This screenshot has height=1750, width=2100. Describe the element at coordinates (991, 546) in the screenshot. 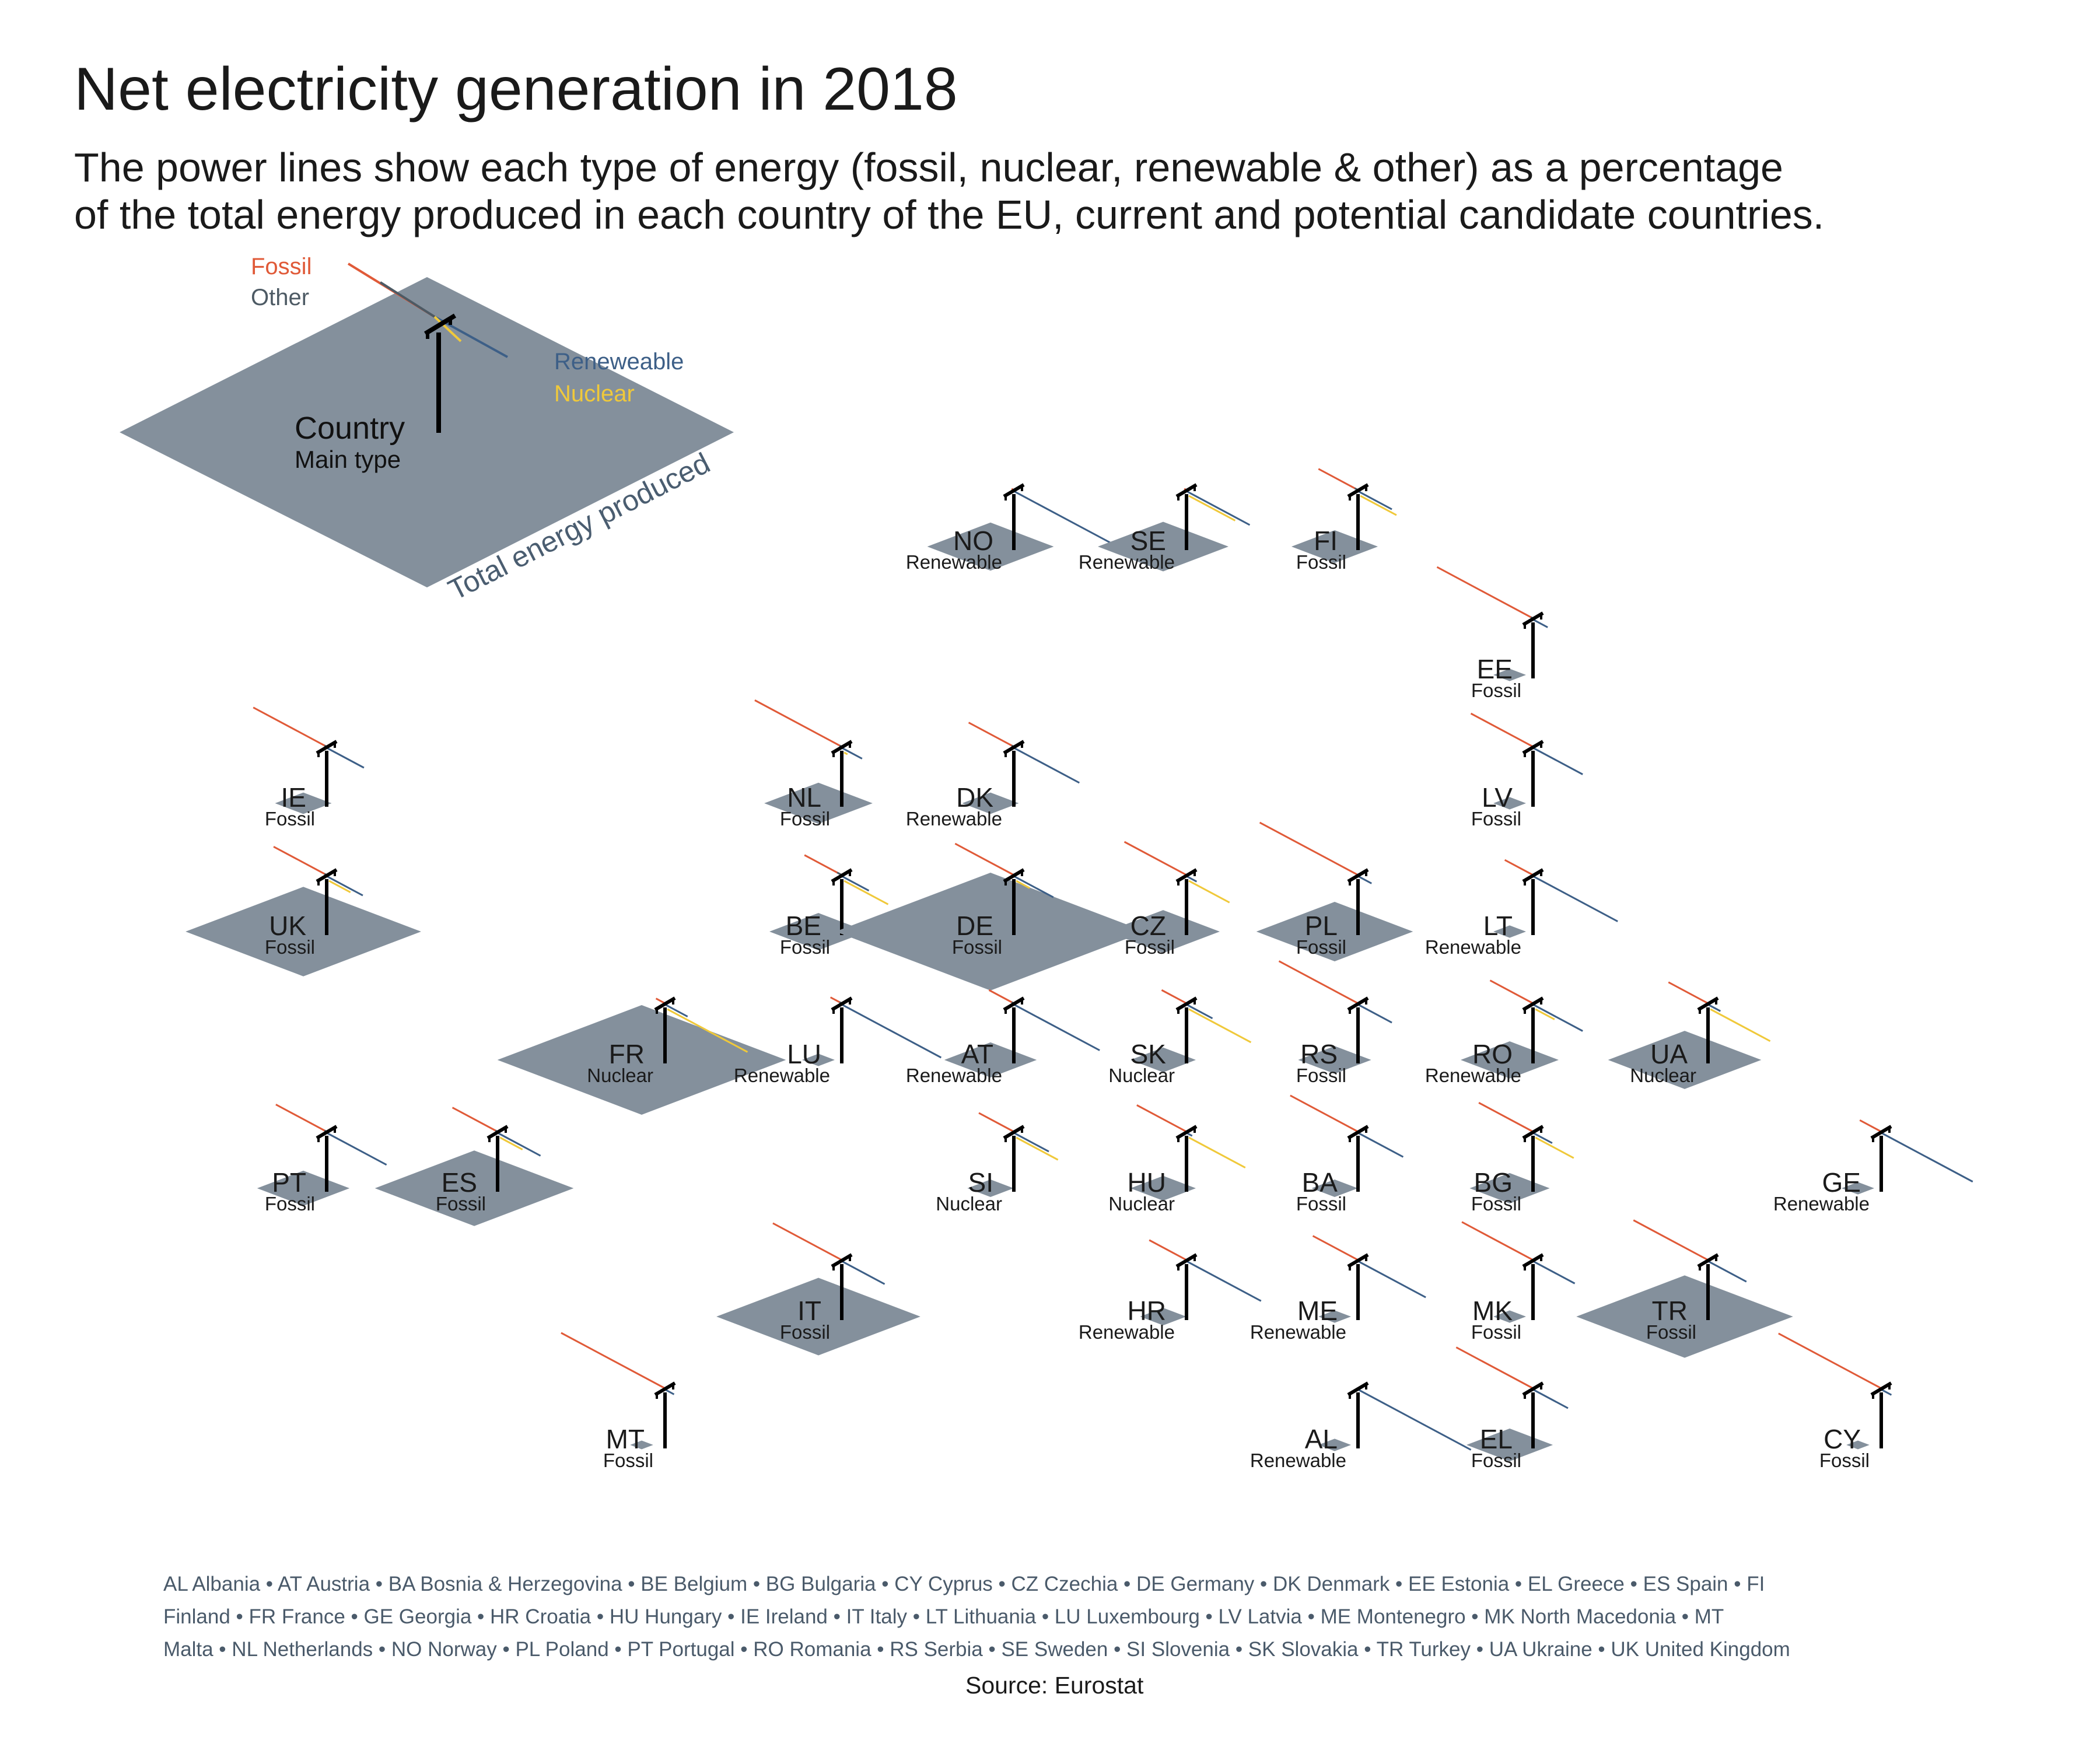

I see `plate-no` at that location.